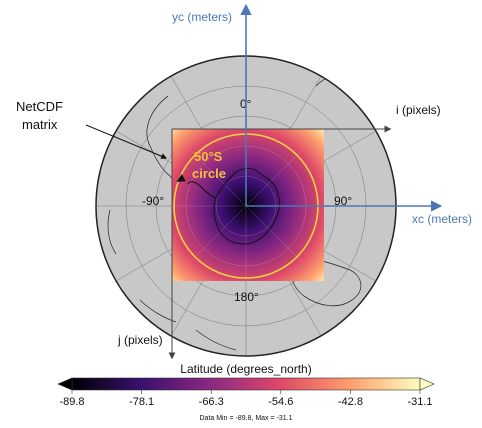  What do you see at coordinates (40, 124) in the screenshot?
I see `netcdf-label-line2: matrix` at bounding box center [40, 124].